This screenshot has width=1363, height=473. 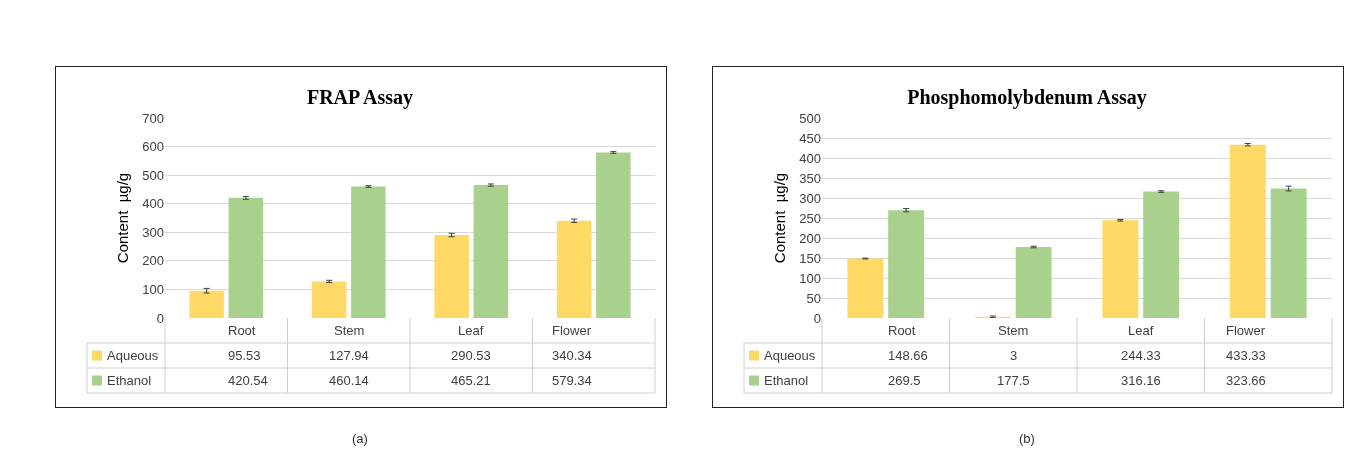 What do you see at coordinates (904, 380) in the screenshot?
I see `data-label: 269.5` at bounding box center [904, 380].